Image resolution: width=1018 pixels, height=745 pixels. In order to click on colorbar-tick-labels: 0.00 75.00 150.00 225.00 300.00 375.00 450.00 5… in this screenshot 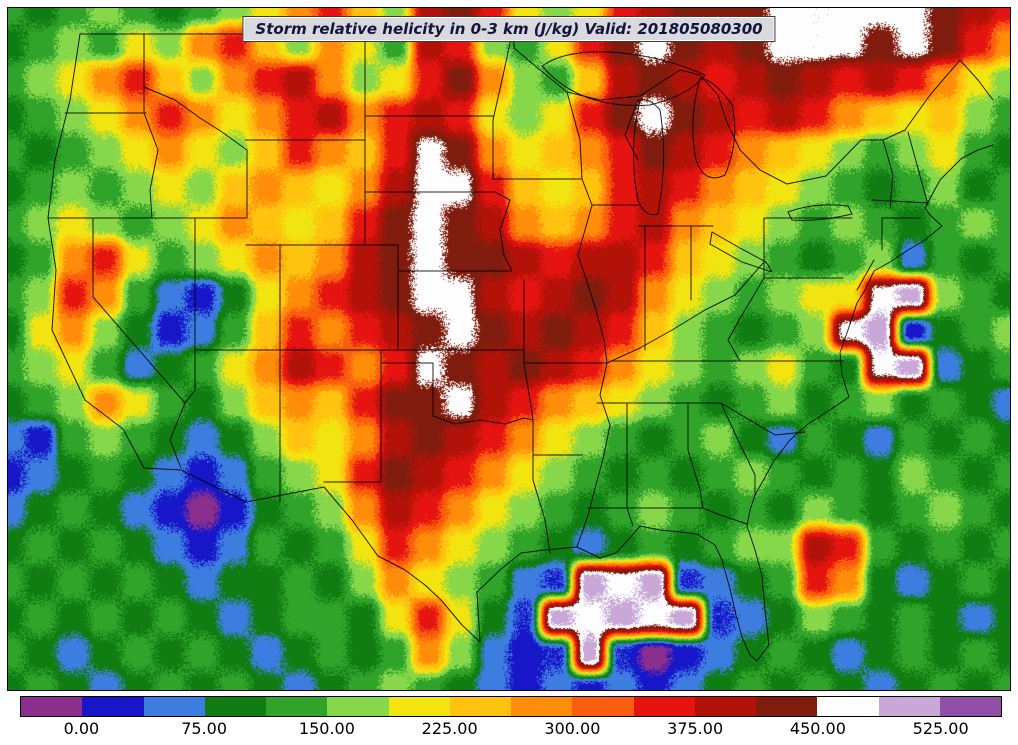, I will do `click(509, 731)`.